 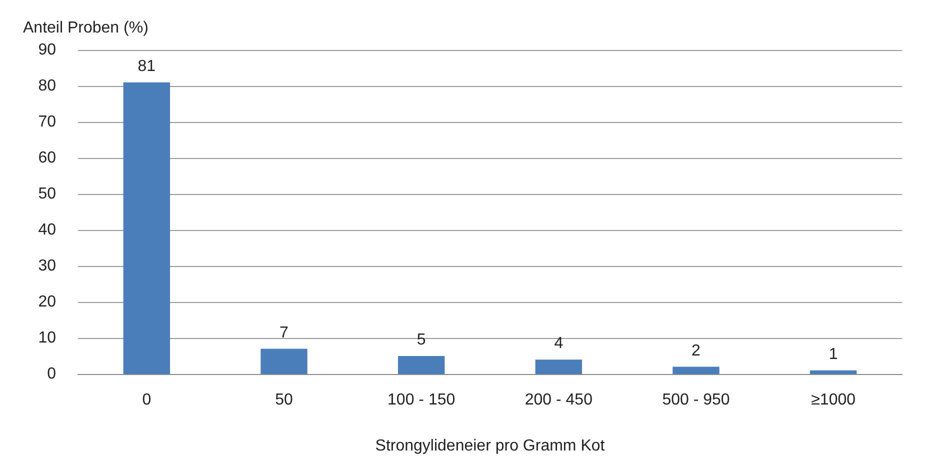 What do you see at coordinates (147, 66) in the screenshot?
I see `data-label: 81` at bounding box center [147, 66].